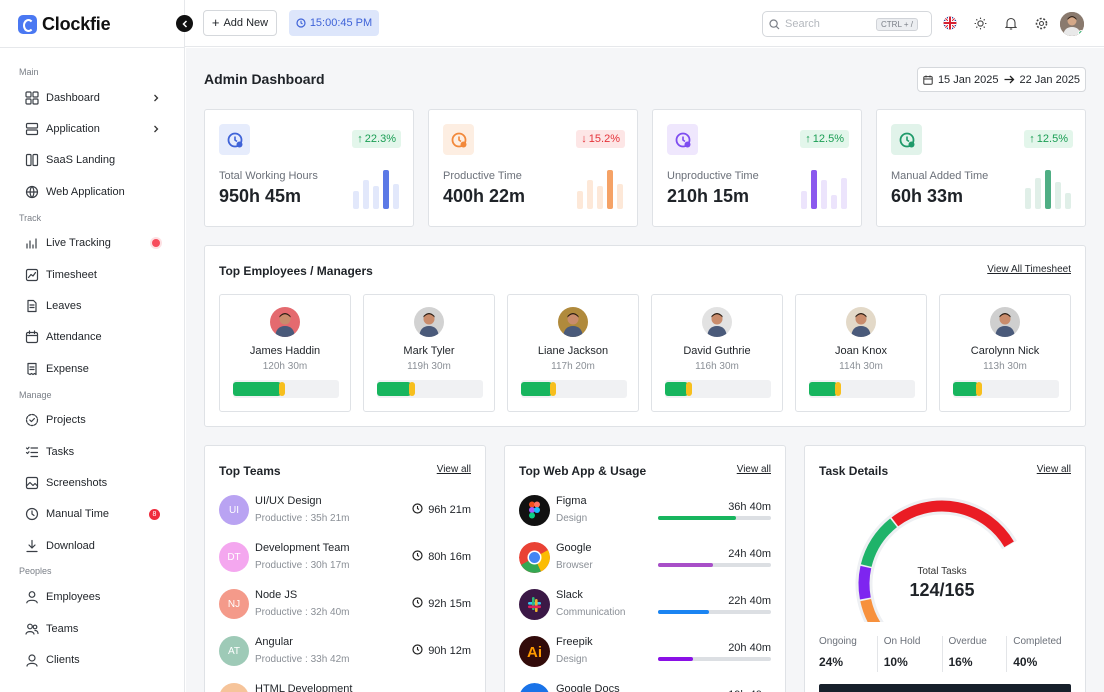 The image size is (1104, 692). I want to click on sidebar-item-screenshots: Screenshots, so click(92, 482).